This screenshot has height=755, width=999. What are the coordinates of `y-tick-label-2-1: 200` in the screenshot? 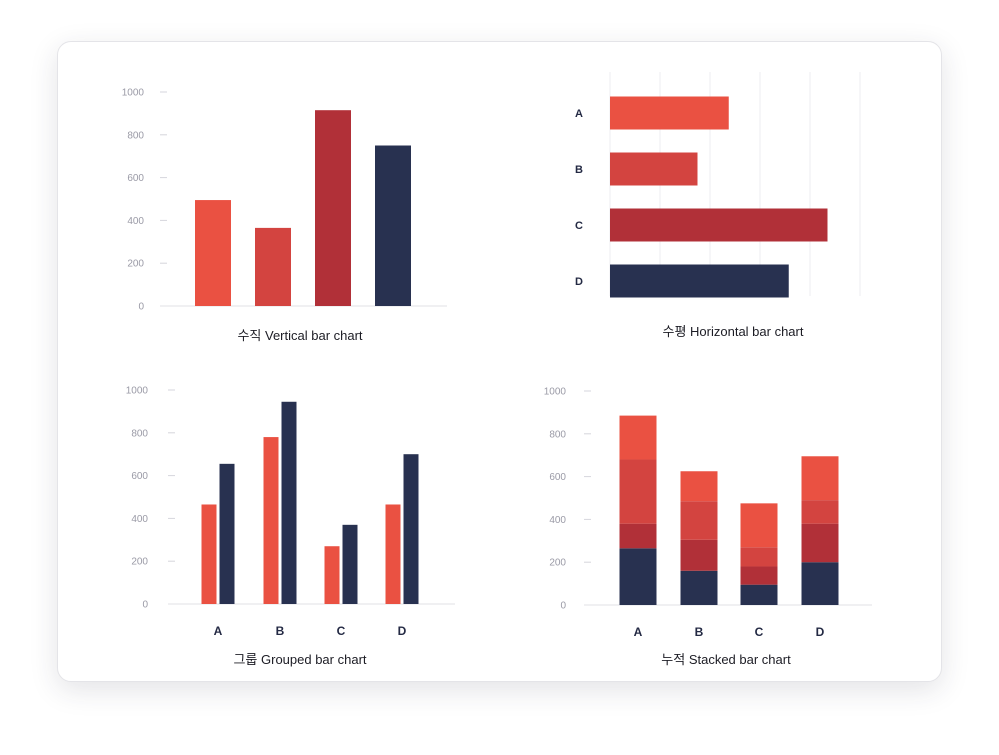 It's located at (139, 562).